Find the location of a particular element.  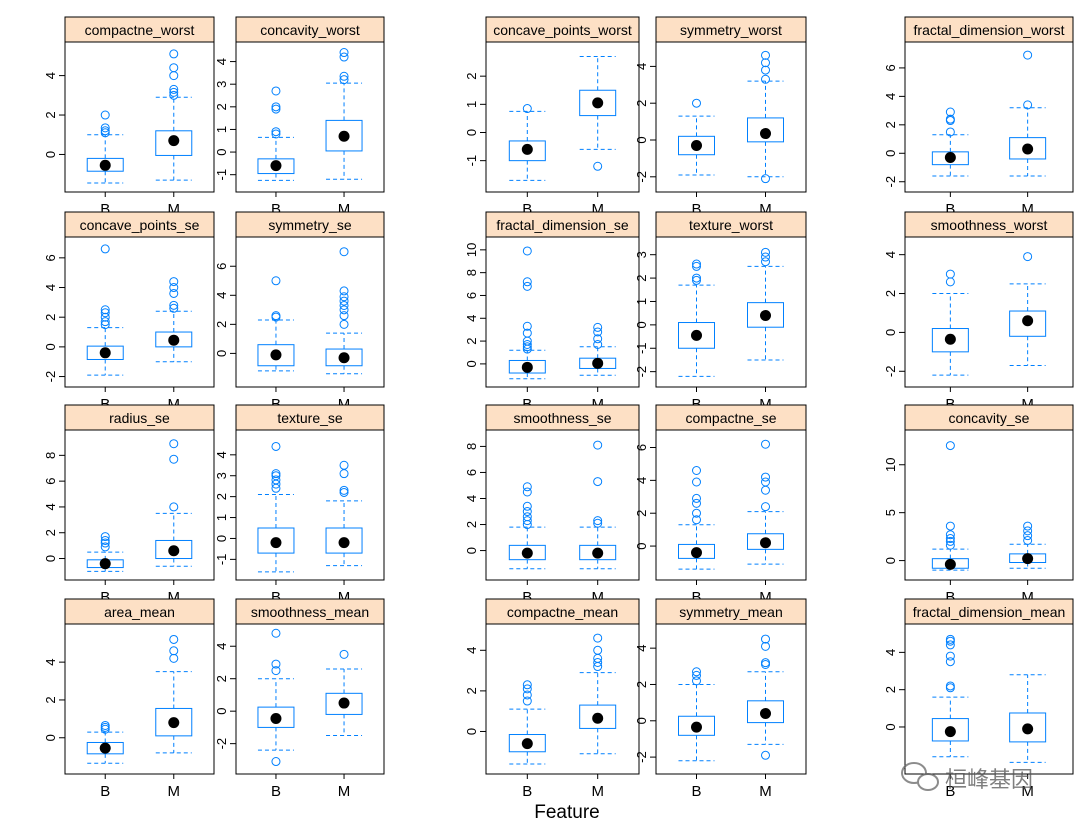

panel-title: compactne_mean is located at coordinates (562, 612).